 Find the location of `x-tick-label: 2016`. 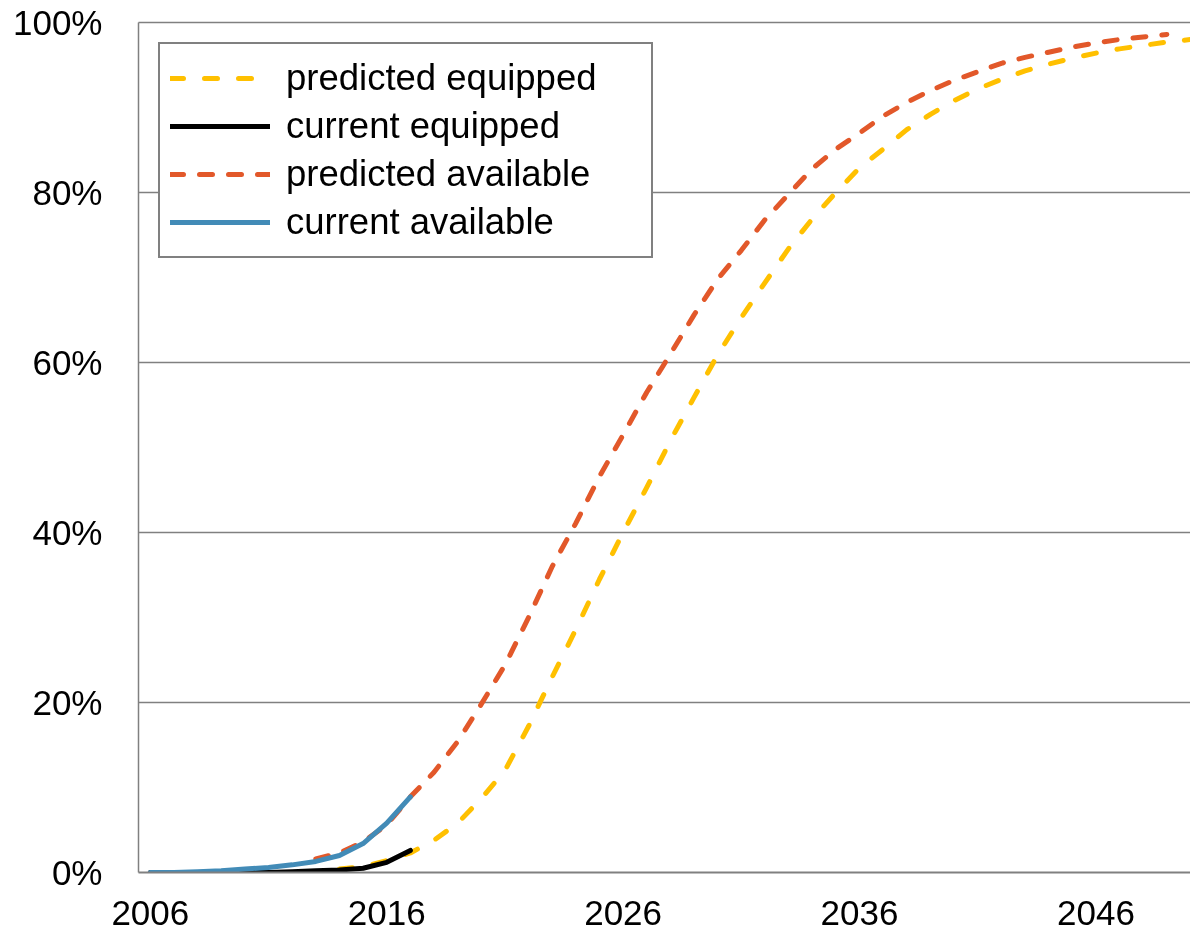

x-tick-label: 2016 is located at coordinates (386, 912).